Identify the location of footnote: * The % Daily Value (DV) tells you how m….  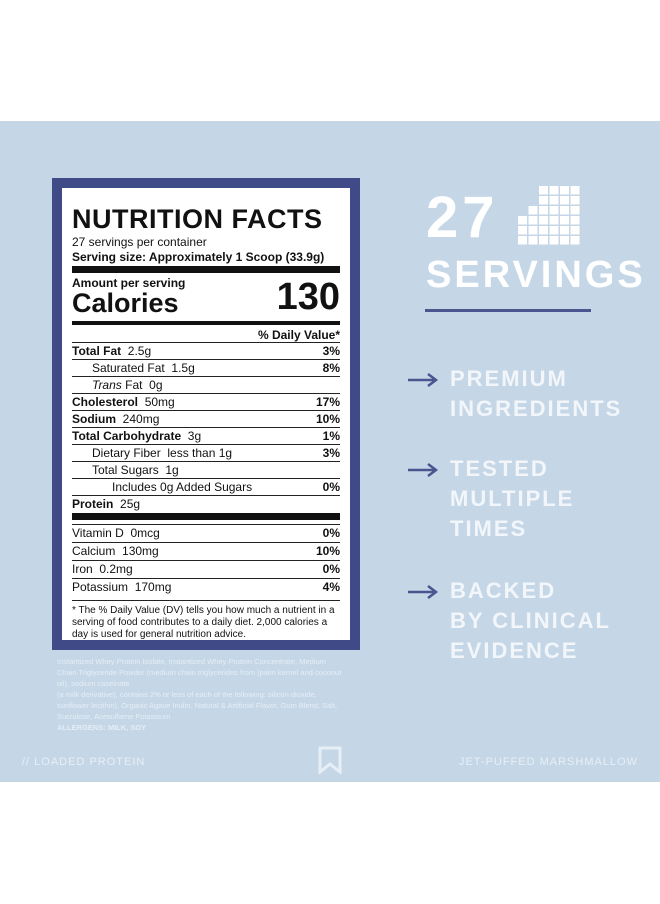
(206, 620).